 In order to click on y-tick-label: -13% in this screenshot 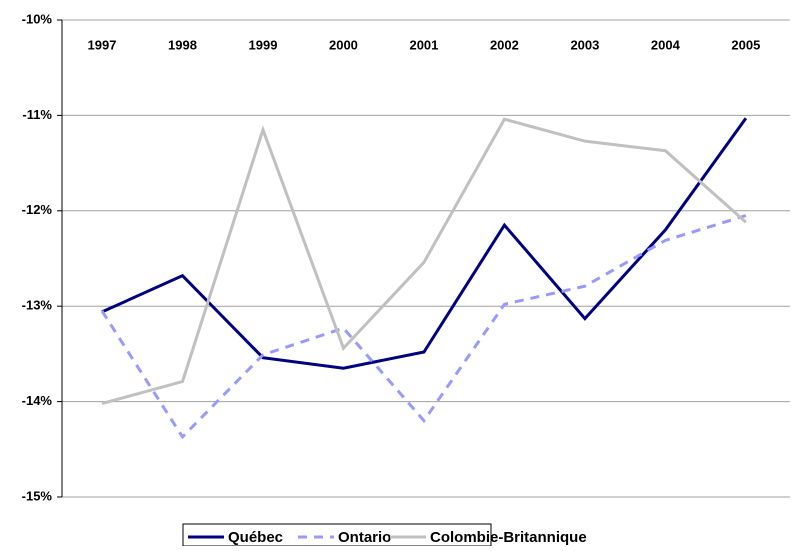, I will do `click(37, 305)`.